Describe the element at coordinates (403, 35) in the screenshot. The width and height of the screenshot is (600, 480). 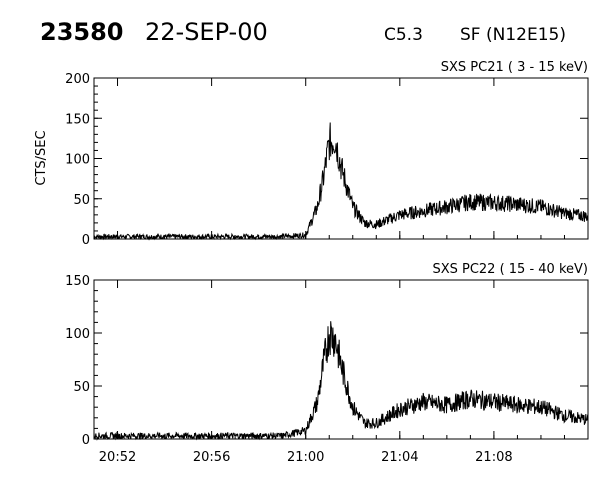
I see `flare-class: C5.3` at that location.